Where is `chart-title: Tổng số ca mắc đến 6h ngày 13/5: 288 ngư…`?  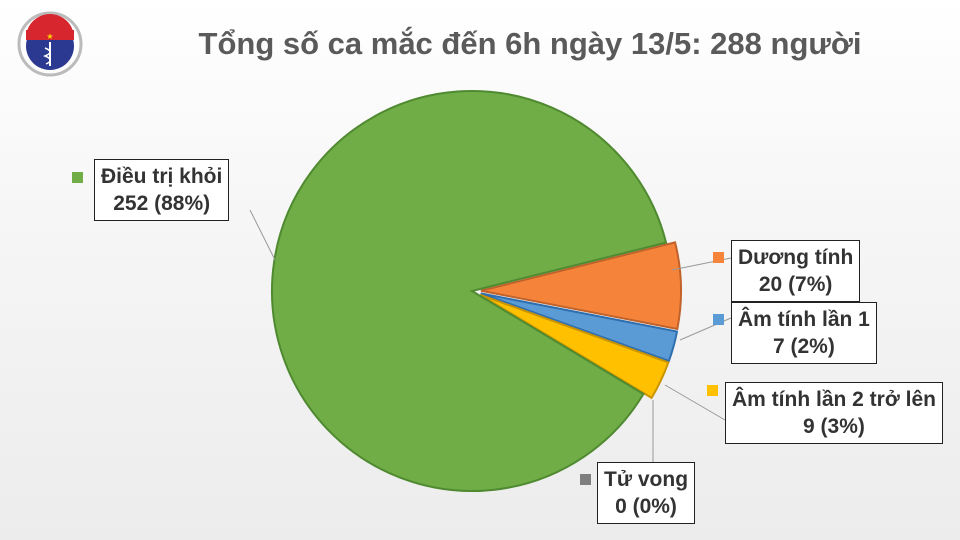
chart-title: Tổng số ca mắc đến 6h ngày 13/5: 288 ngư… is located at coordinates (530, 43).